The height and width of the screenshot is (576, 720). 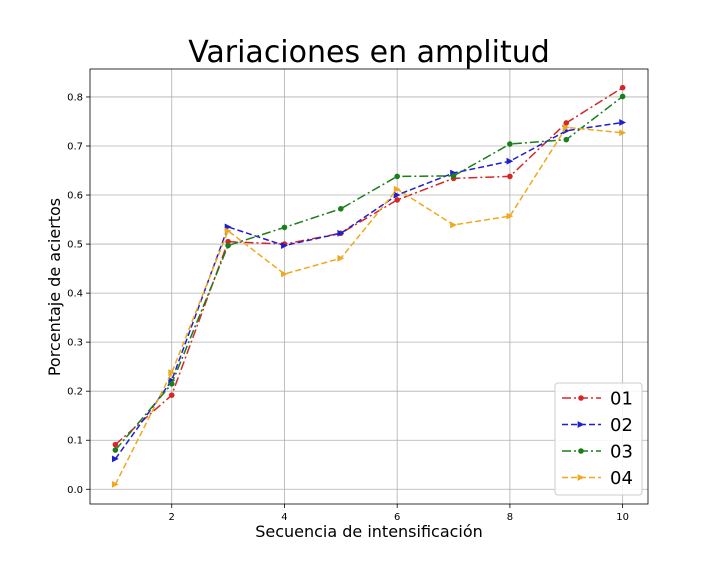 What do you see at coordinates (54, 287) in the screenshot?
I see `y-axis-label: Porcentaje de aciertos` at bounding box center [54, 287].